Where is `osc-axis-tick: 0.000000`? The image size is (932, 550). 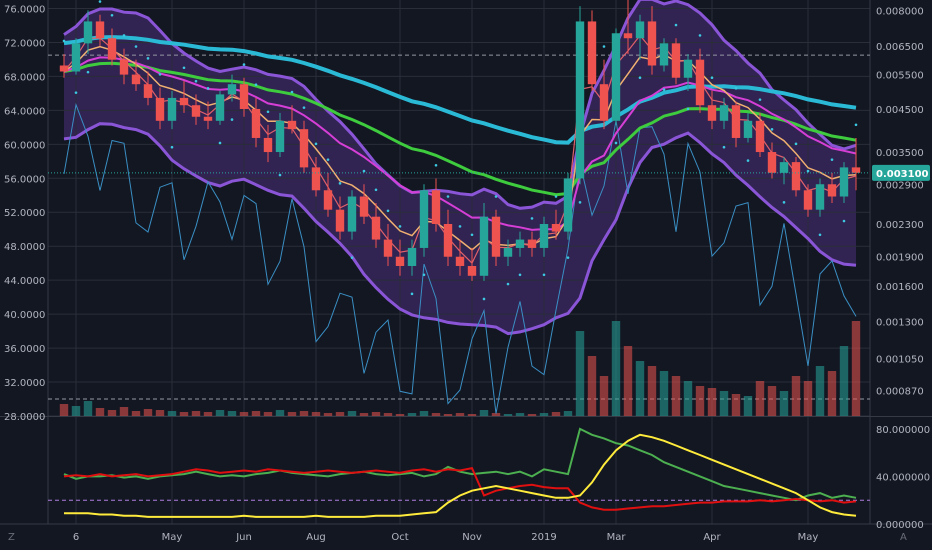 osc-axis-tick: 0.000000 is located at coordinates (900, 525).